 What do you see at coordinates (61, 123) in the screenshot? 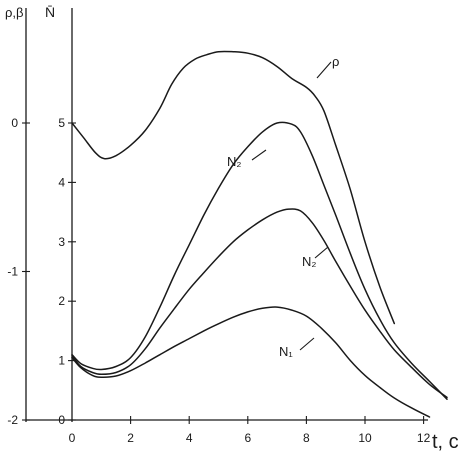
I see `right-tick-label: 5` at bounding box center [61, 123].